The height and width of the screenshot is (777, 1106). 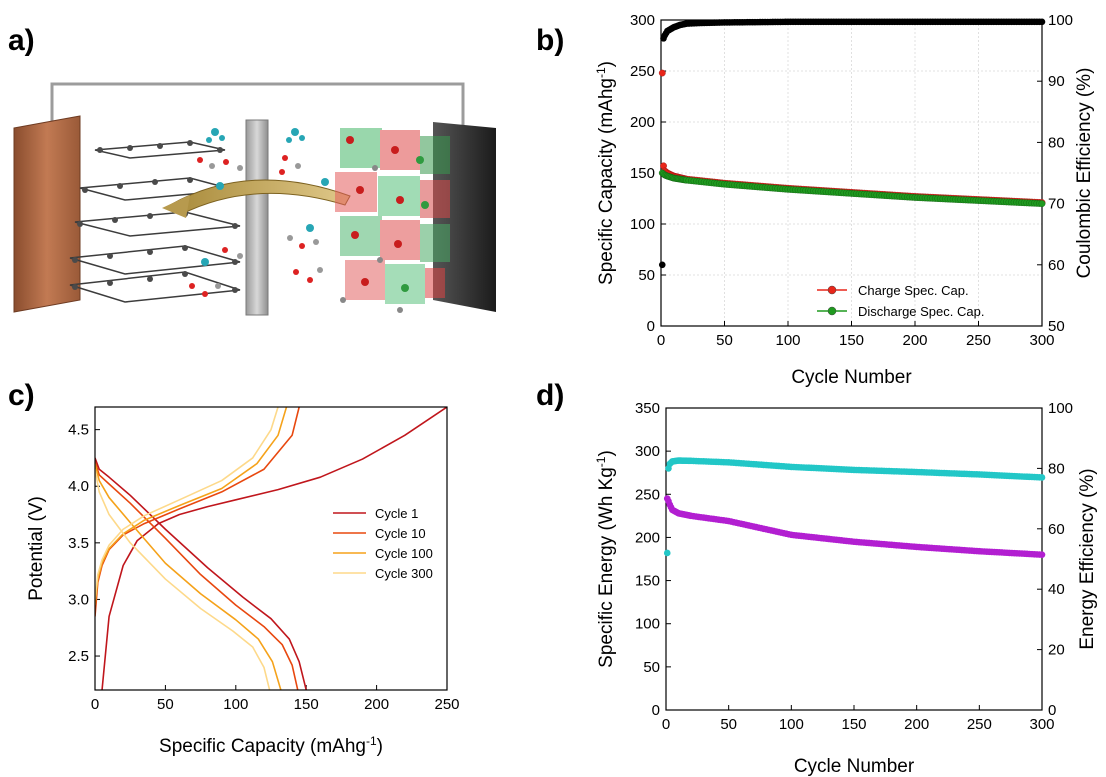 I want to click on legend-label: Cycle 300, so click(x=404, y=573).